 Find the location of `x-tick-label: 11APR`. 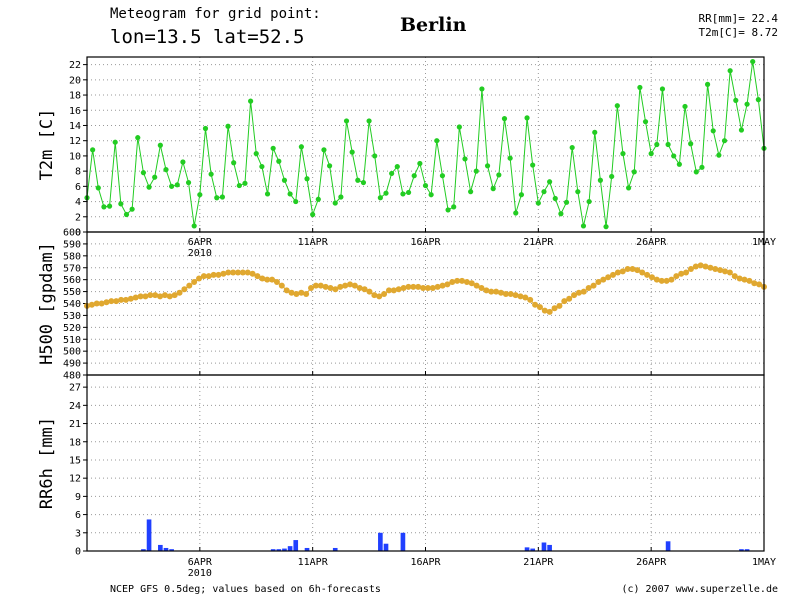

x-tick-label: 11APR is located at coordinates (313, 242).